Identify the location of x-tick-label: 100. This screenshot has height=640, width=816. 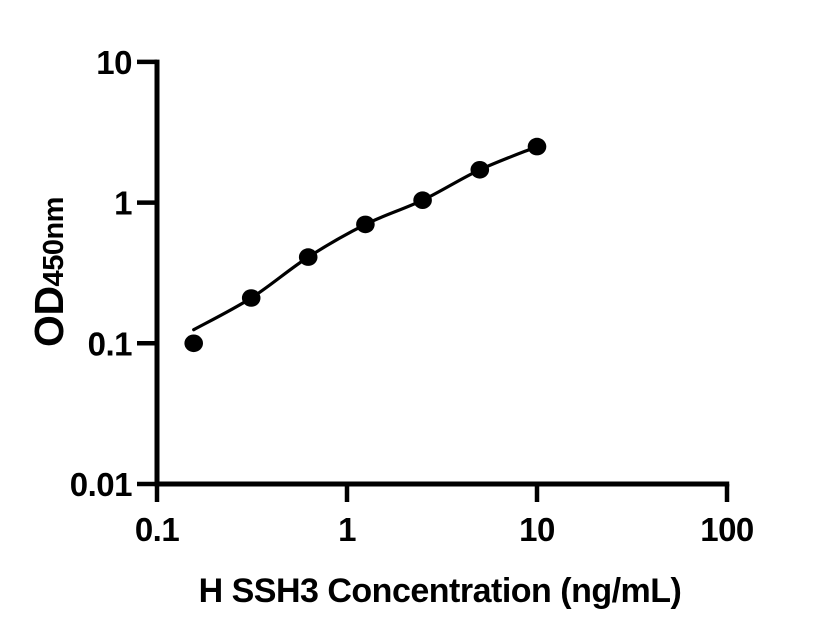
(727, 529).